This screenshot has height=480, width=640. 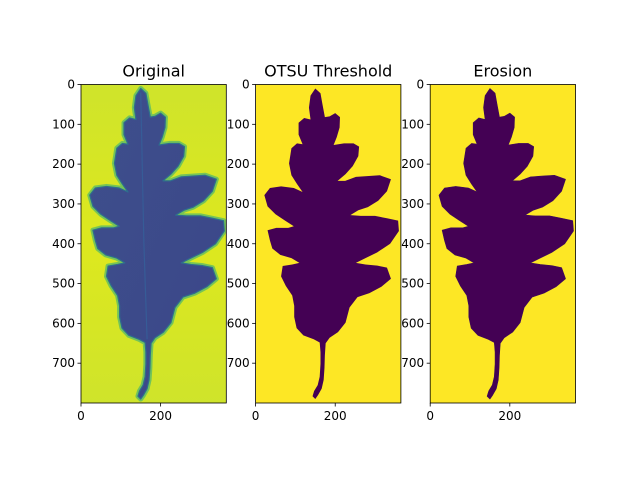 What do you see at coordinates (502, 71) in the screenshot?
I see `panel-title: Erosion` at bounding box center [502, 71].